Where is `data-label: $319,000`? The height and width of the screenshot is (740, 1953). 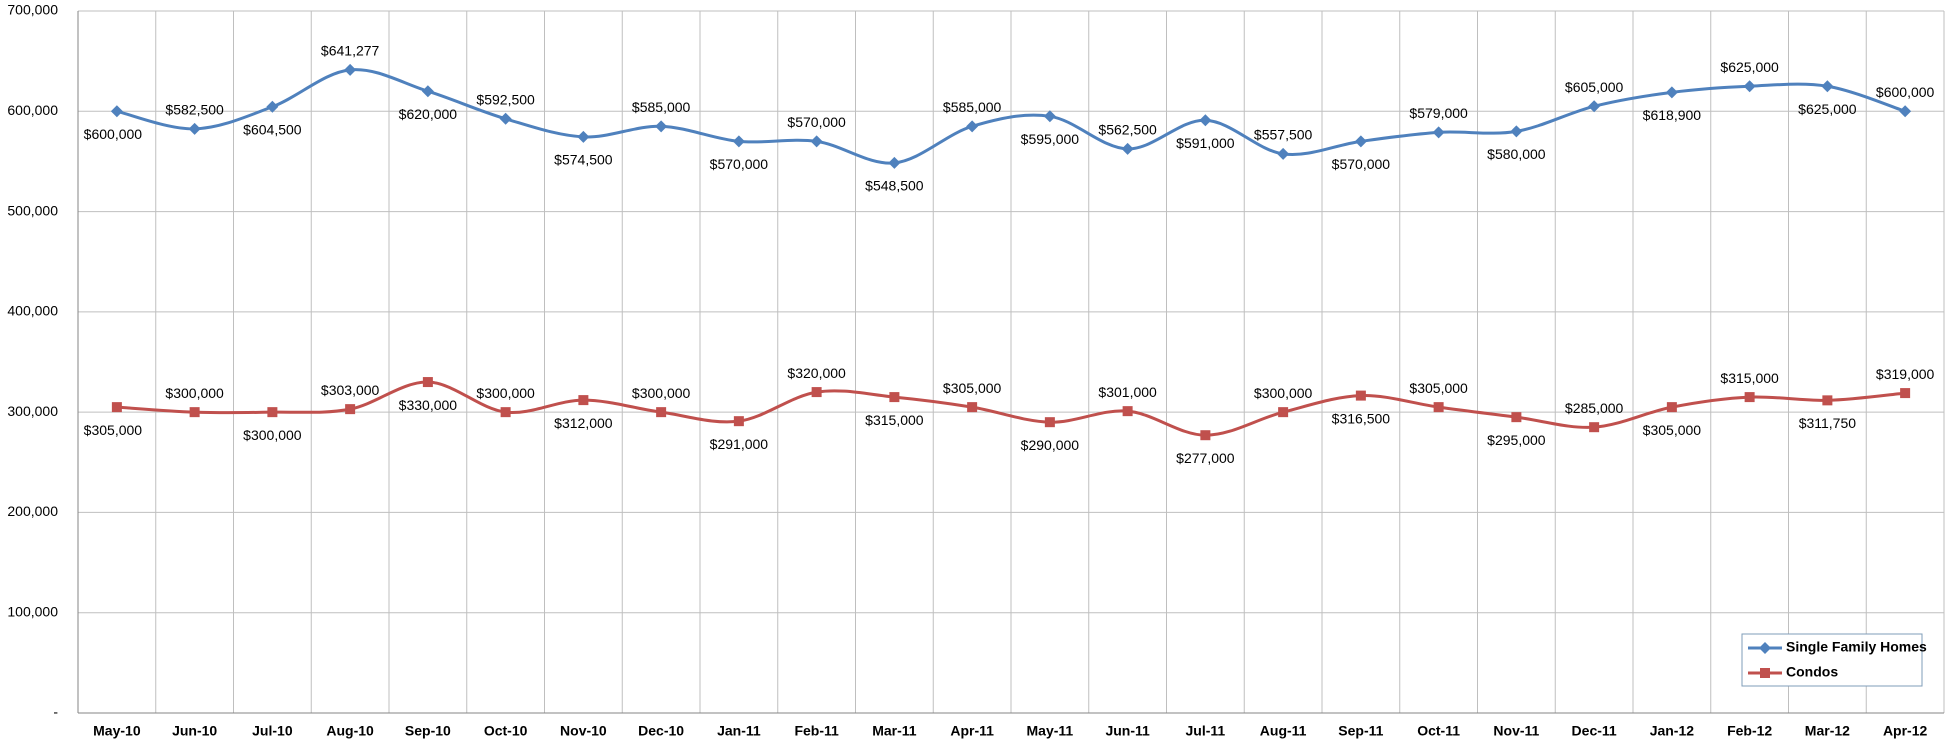
data-label: $319,000 is located at coordinates (1905, 374).